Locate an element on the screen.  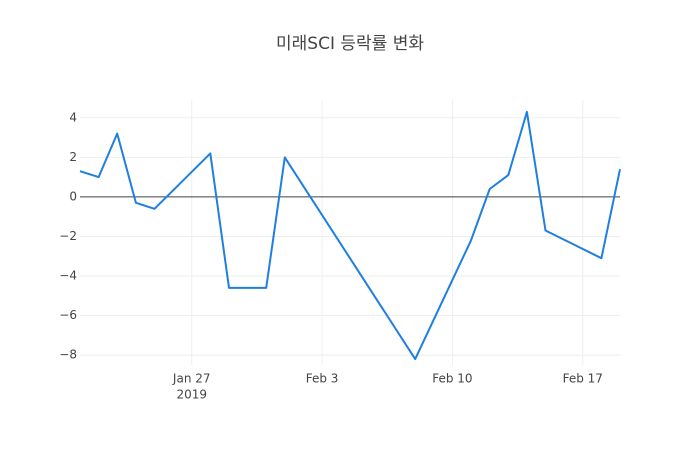
x-tick-year: 2019 is located at coordinates (191, 395).